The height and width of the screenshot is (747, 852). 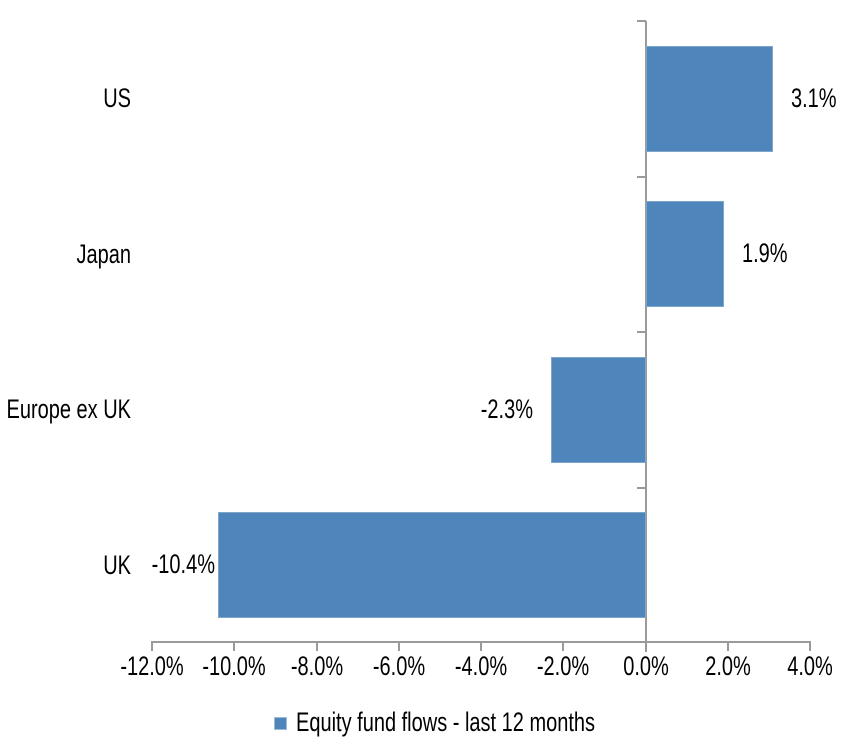 I want to click on x-tick-label: 4.0%, so click(x=801, y=667).